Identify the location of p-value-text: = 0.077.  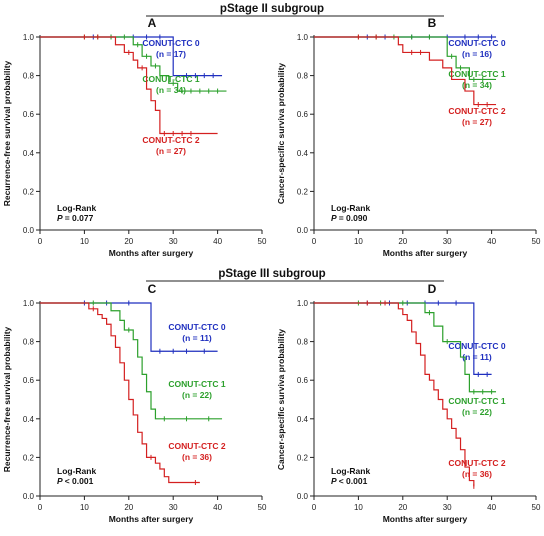
(79, 218).